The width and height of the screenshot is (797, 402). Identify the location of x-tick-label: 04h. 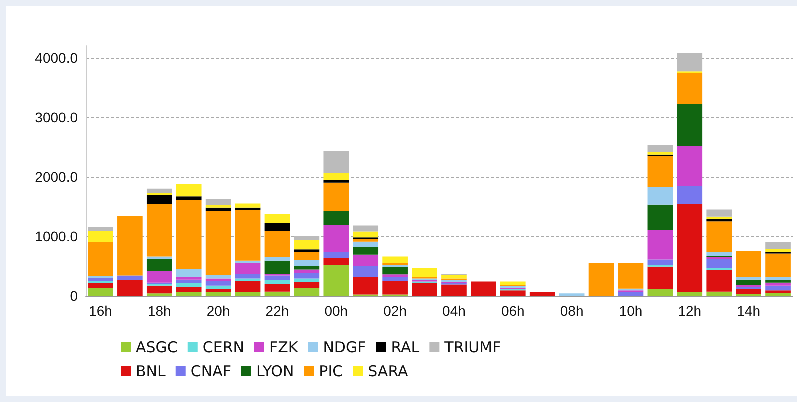
(454, 311).